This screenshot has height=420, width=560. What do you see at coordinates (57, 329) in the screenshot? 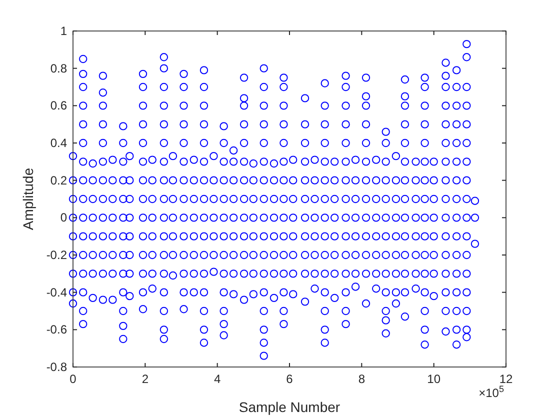
I see `y-tick-label: -0.6` at bounding box center [57, 329].